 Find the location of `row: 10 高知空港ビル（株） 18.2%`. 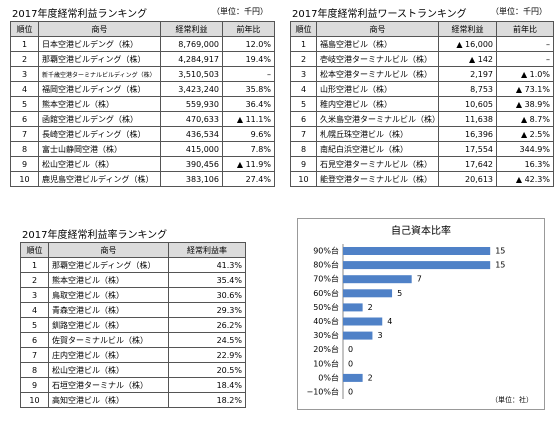

row: 10 高知空港ビル（株） 18.2% is located at coordinates (133, 400).